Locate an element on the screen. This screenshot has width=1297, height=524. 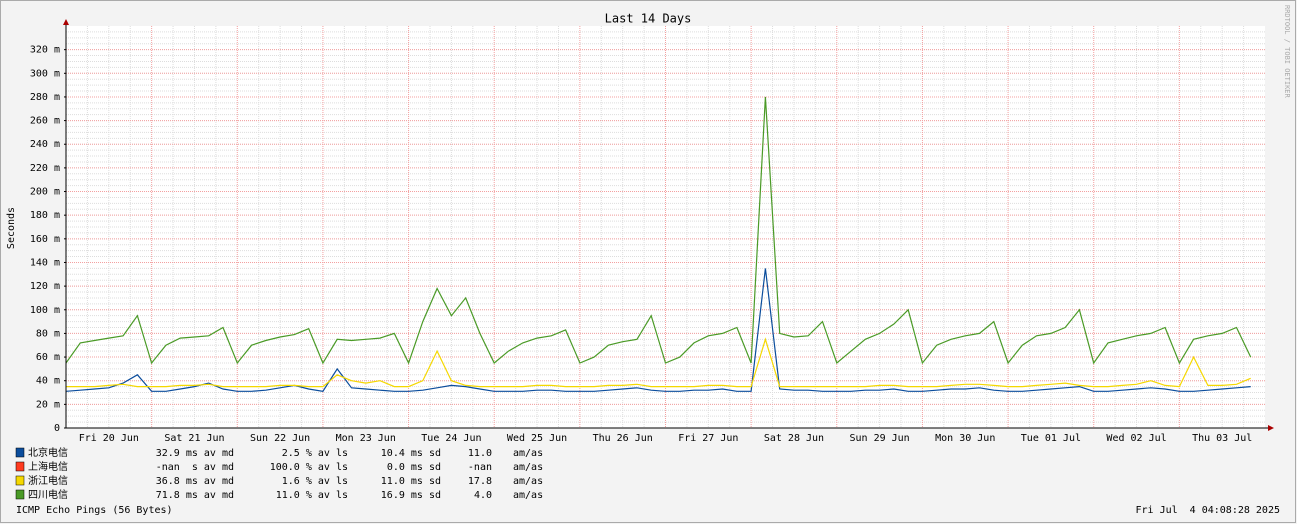
x-tick-label: Thu 26 Jun is located at coordinates (623, 438).